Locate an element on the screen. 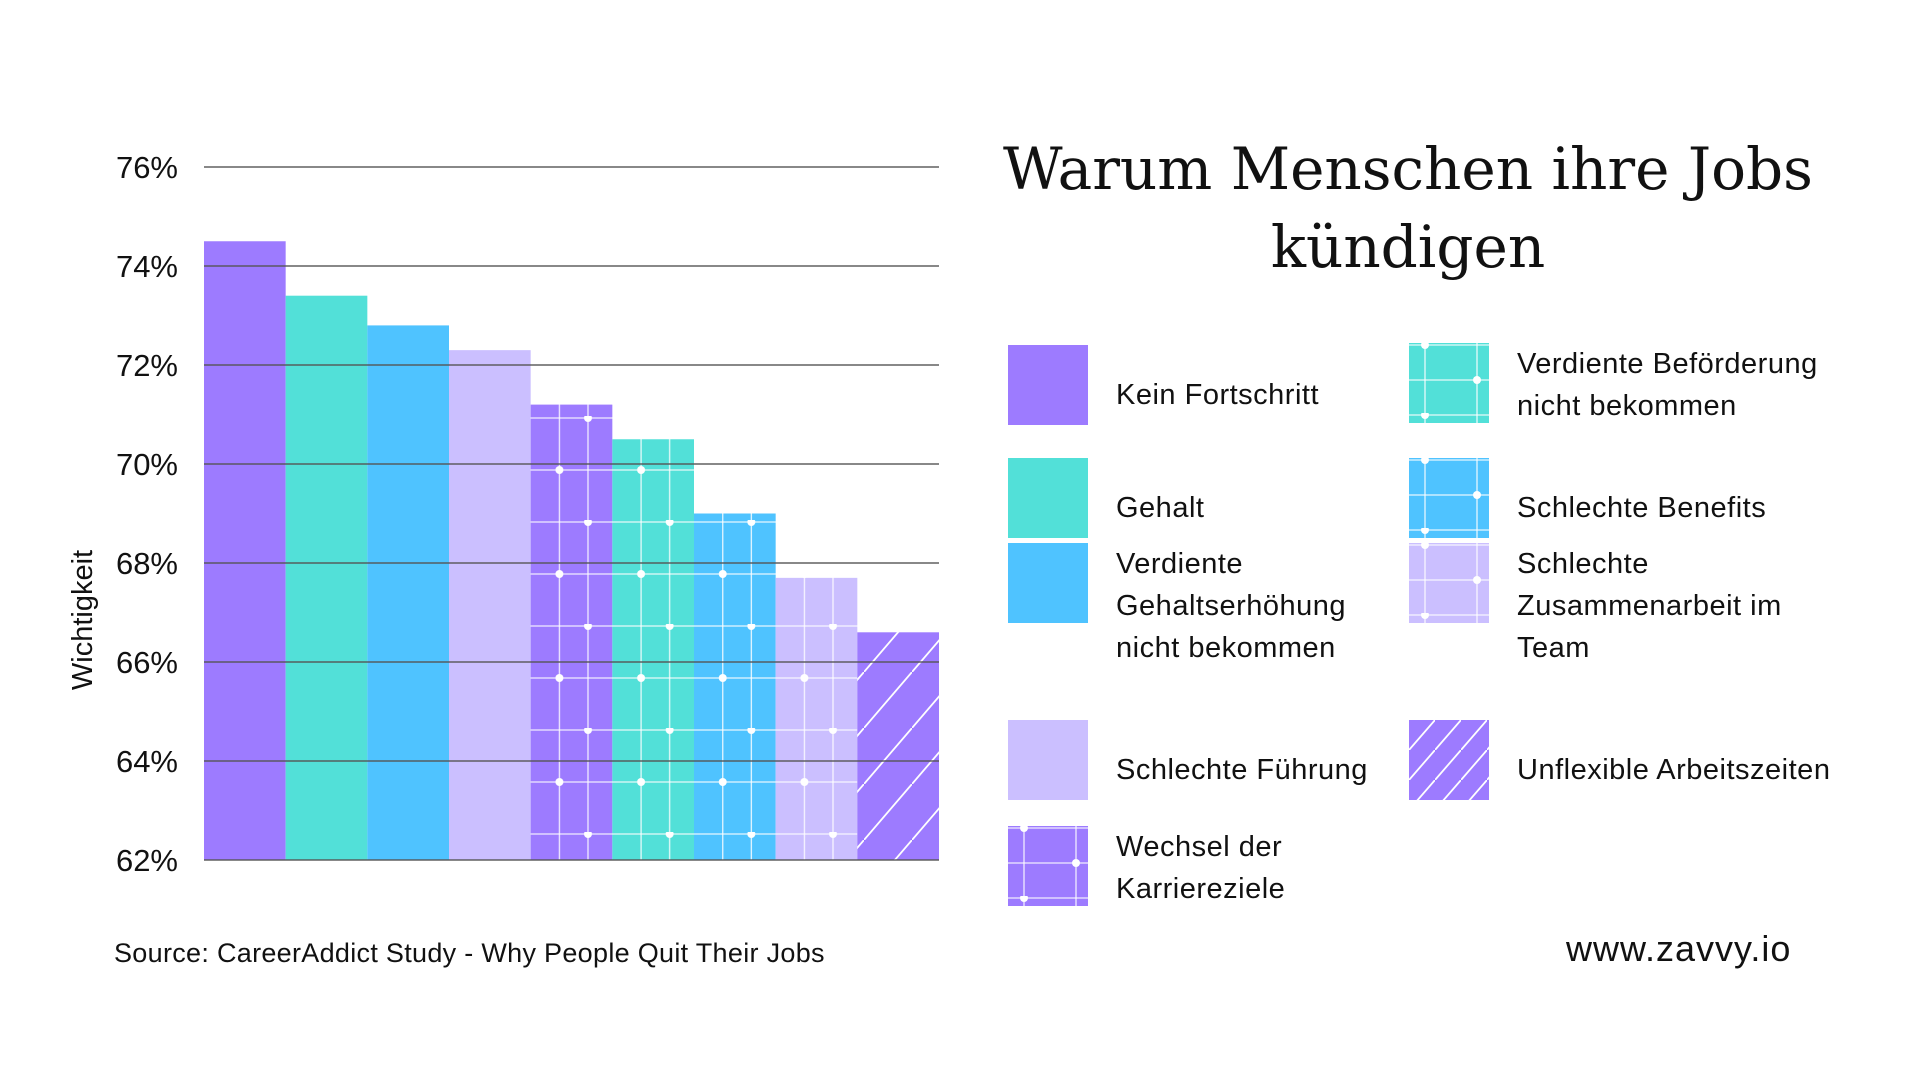 This screenshot has width=1920, height=1080. legend-label-line: Schlechte Benefits is located at coordinates (1642, 507).